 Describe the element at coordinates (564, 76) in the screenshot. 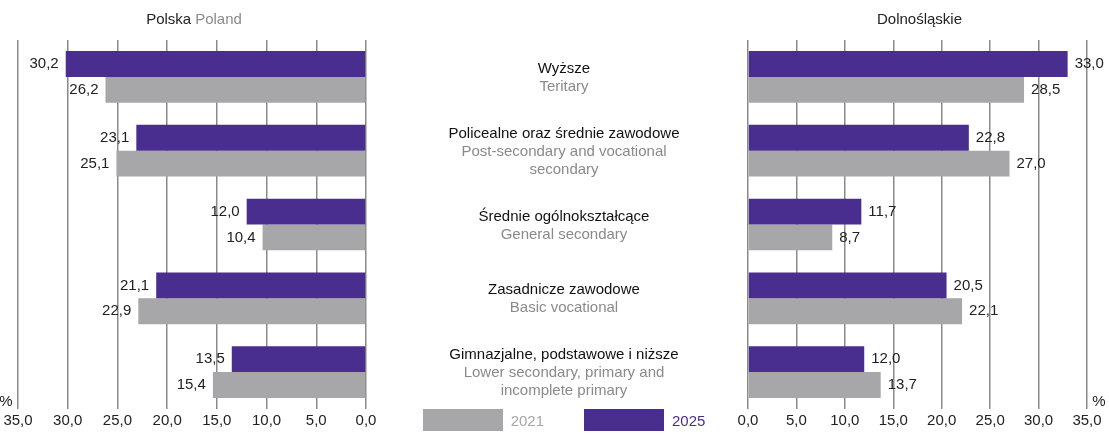

I see `y-tick-label: Wyższe Teritary` at that location.